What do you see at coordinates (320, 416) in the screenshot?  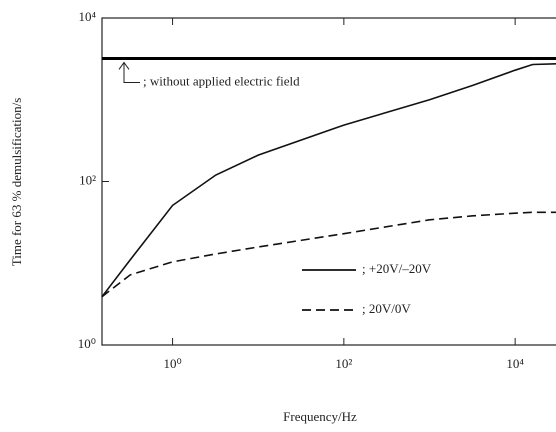 I see `x-axis-label: Frequency/Hz` at bounding box center [320, 416].